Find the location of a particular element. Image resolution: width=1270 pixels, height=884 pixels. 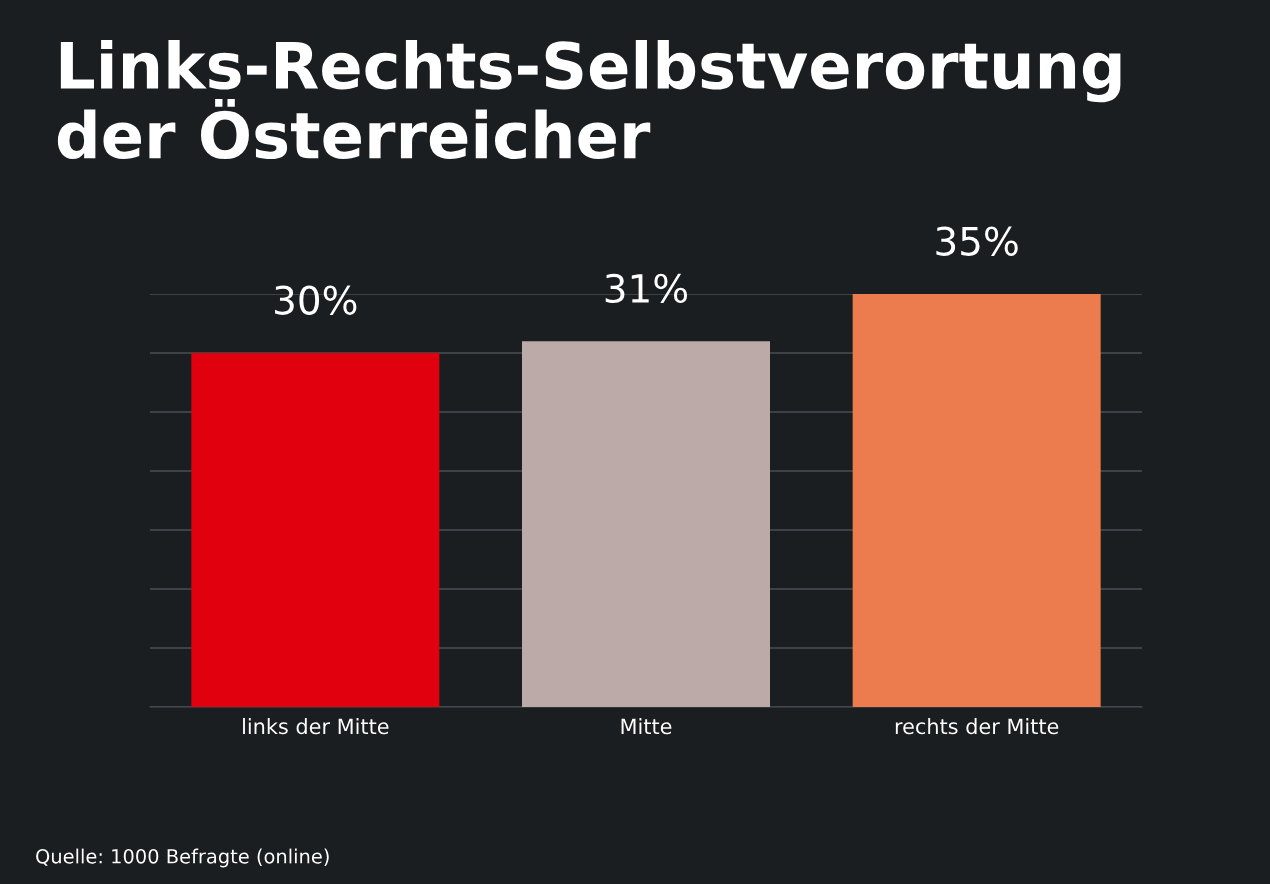

x-tick-label: rechts der Mitte is located at coordinates (977, 726).